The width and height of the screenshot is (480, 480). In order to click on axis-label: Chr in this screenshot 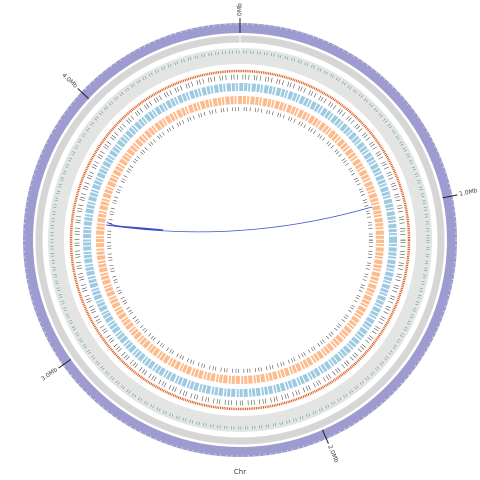, I will do `click(240, 472)`.